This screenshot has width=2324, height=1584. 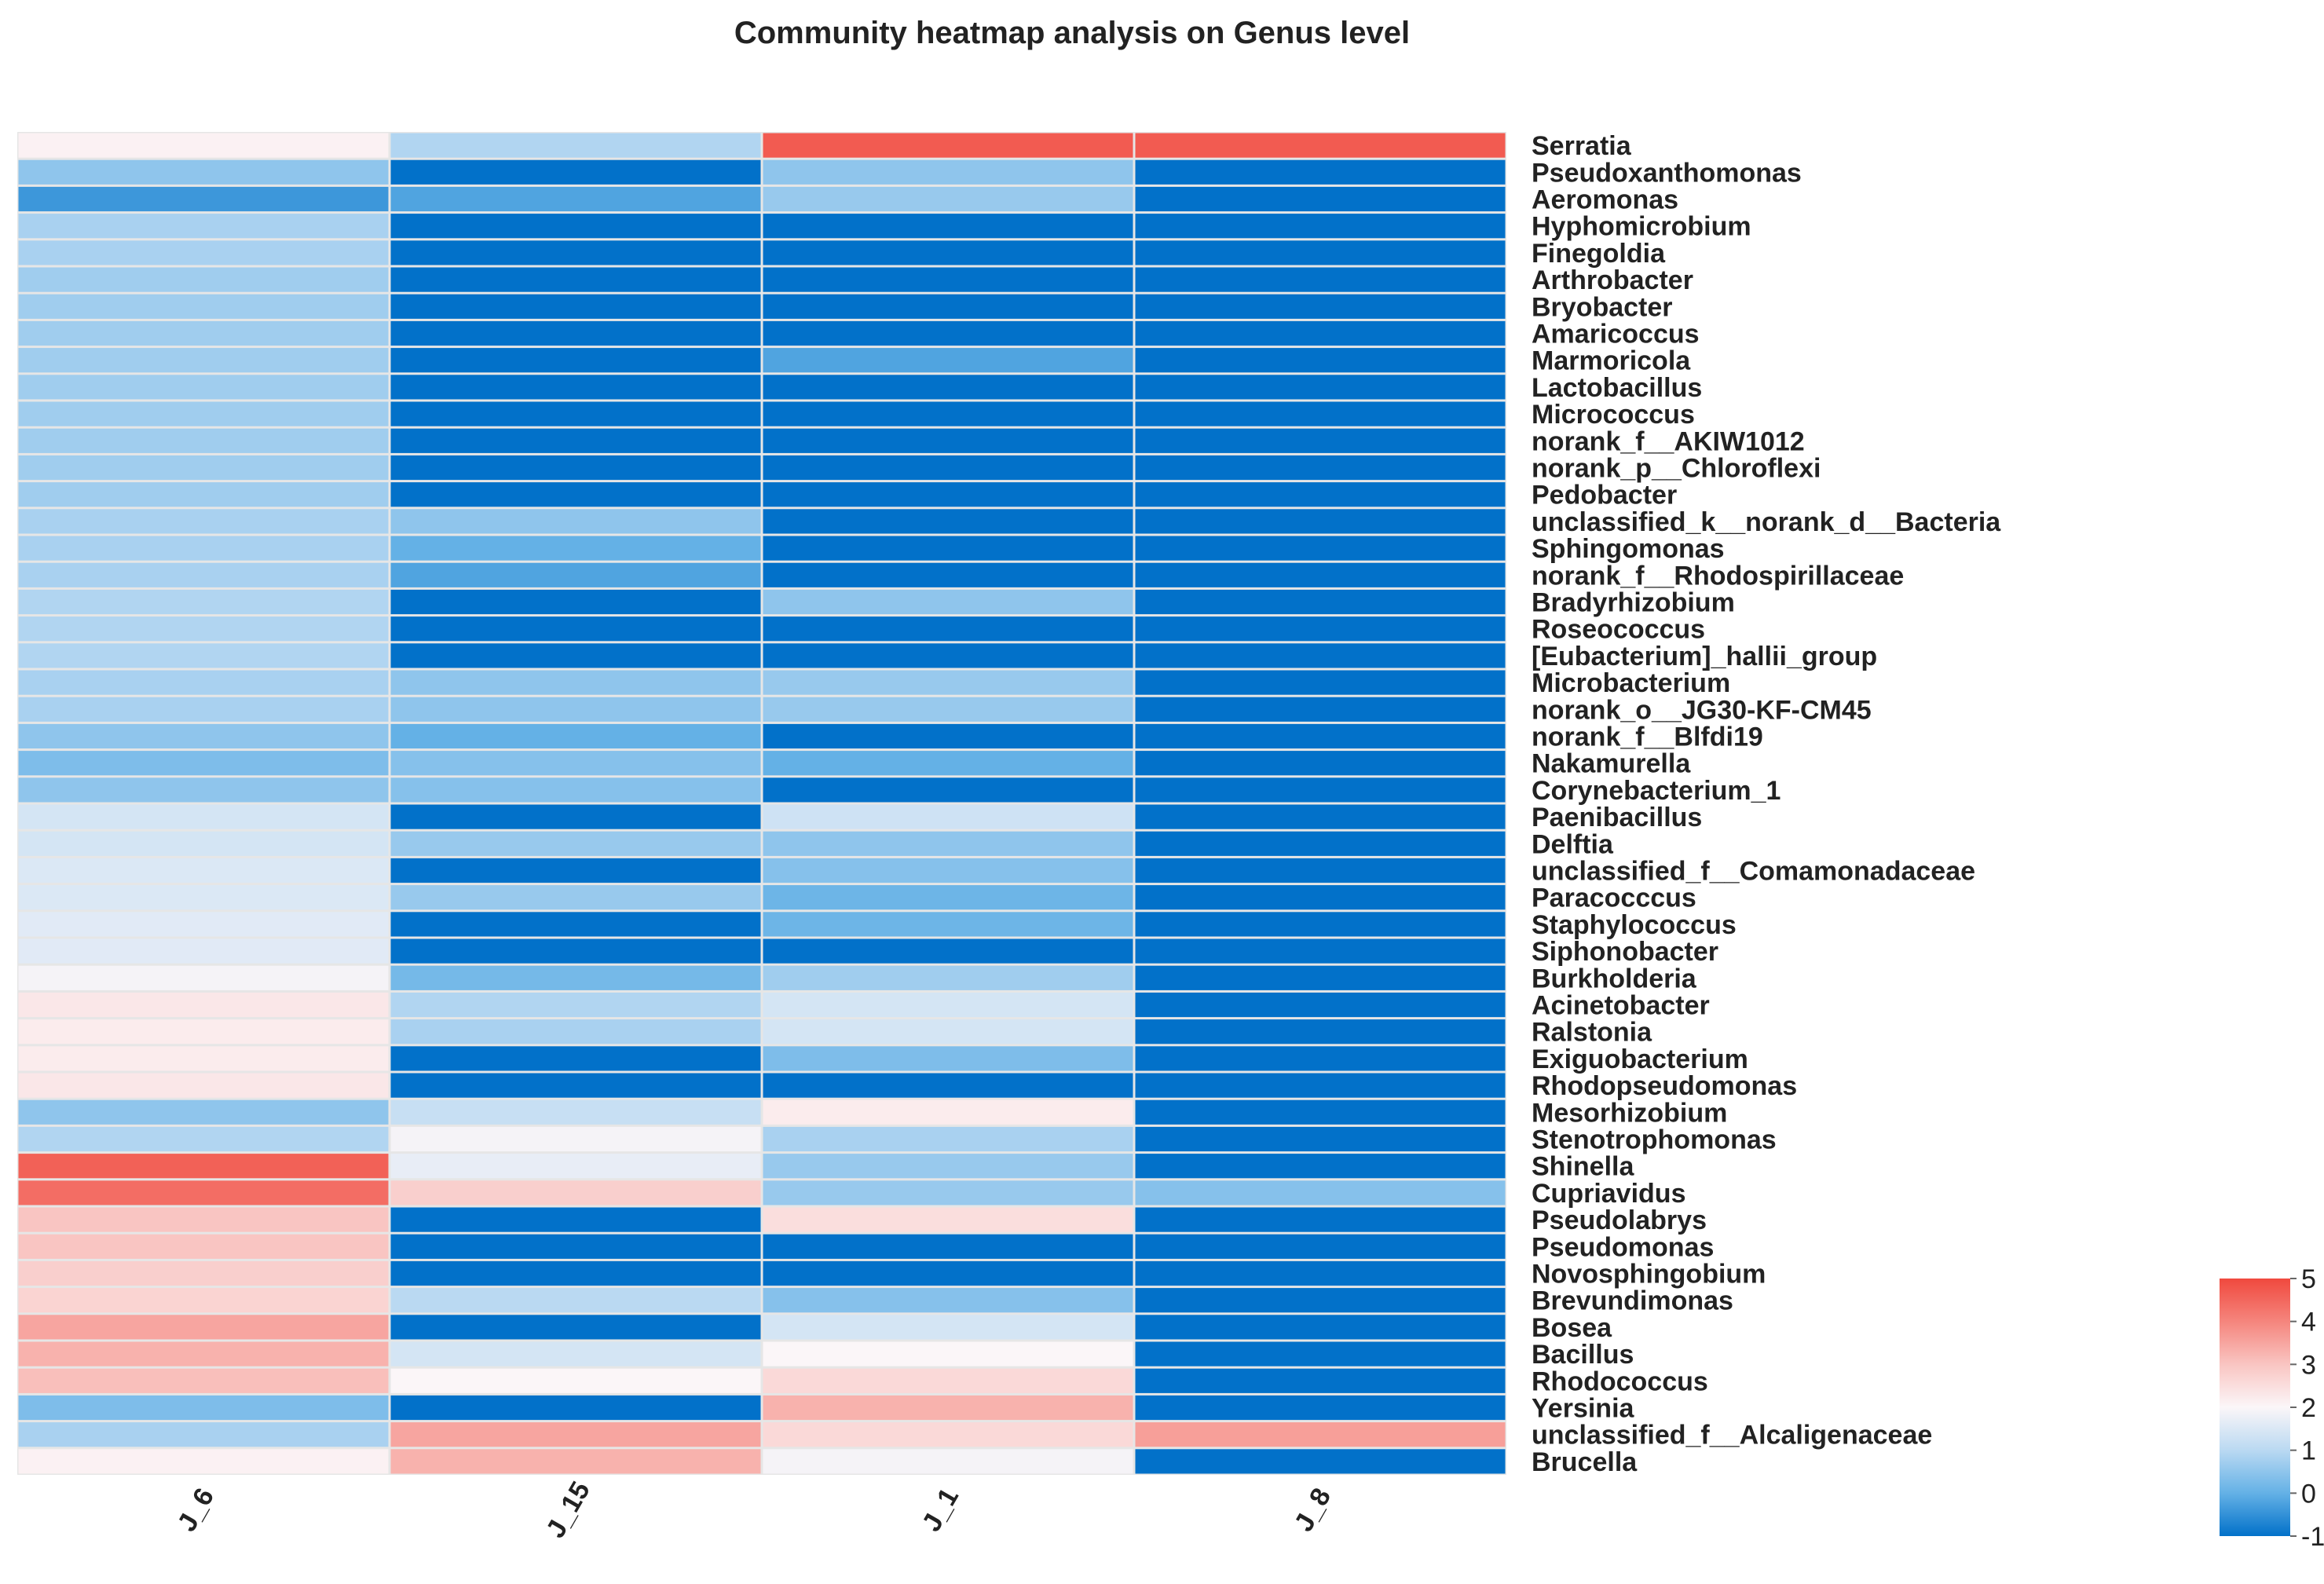 What do you see at coordinates (1647, 737) in the screenshot?
I see `row-label-norank-f-blfdi19: norank_f__Blfdi19` at bounding box center [1647, 737].